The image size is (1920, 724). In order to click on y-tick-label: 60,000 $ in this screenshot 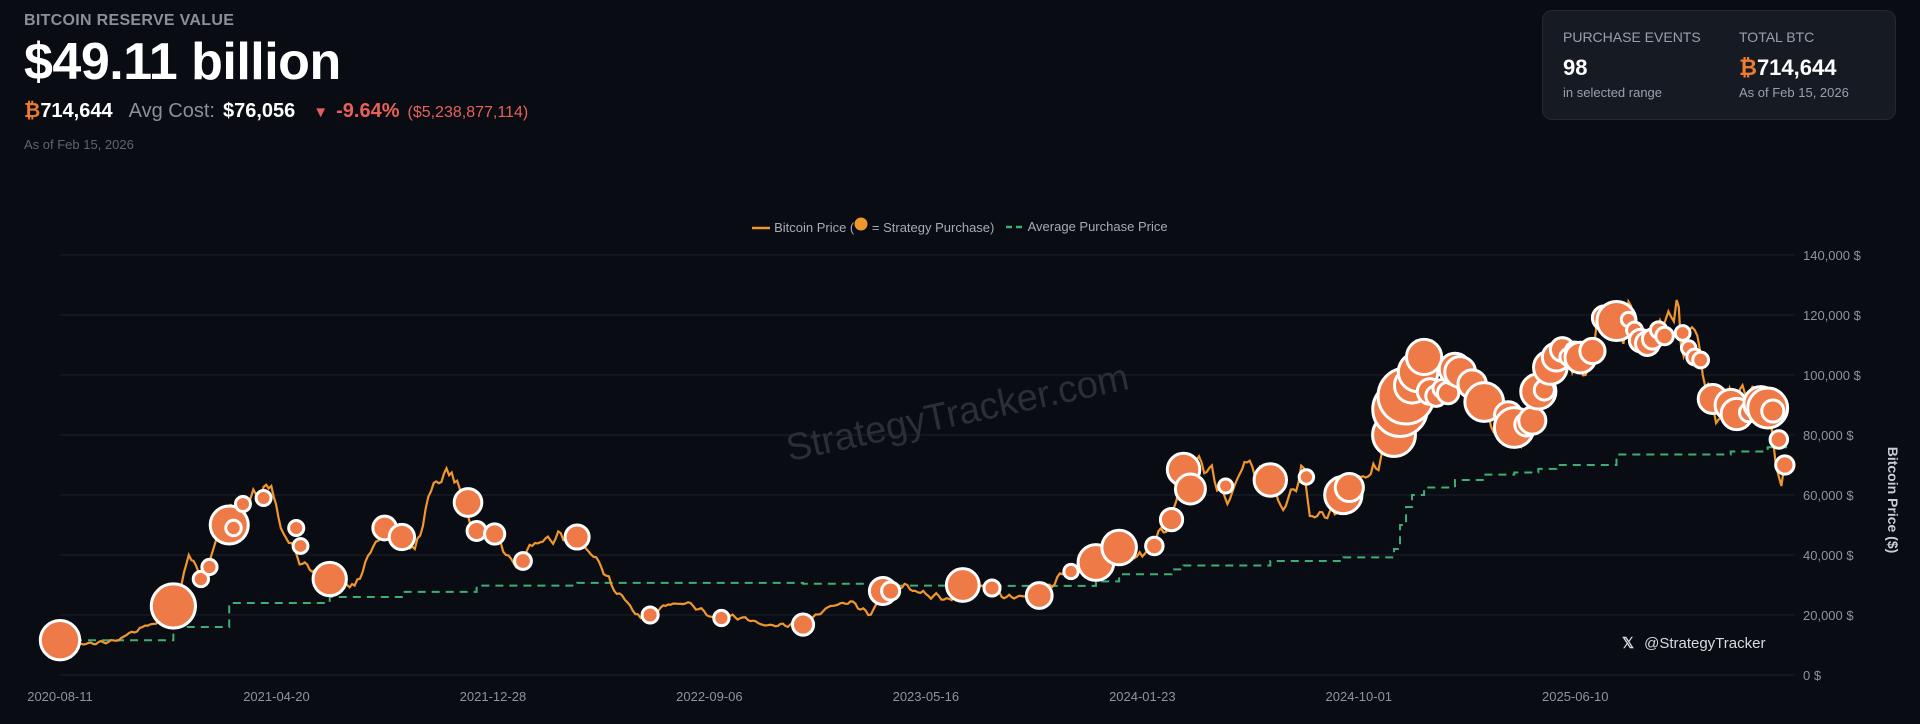, I will do `click(1828, 495)`.